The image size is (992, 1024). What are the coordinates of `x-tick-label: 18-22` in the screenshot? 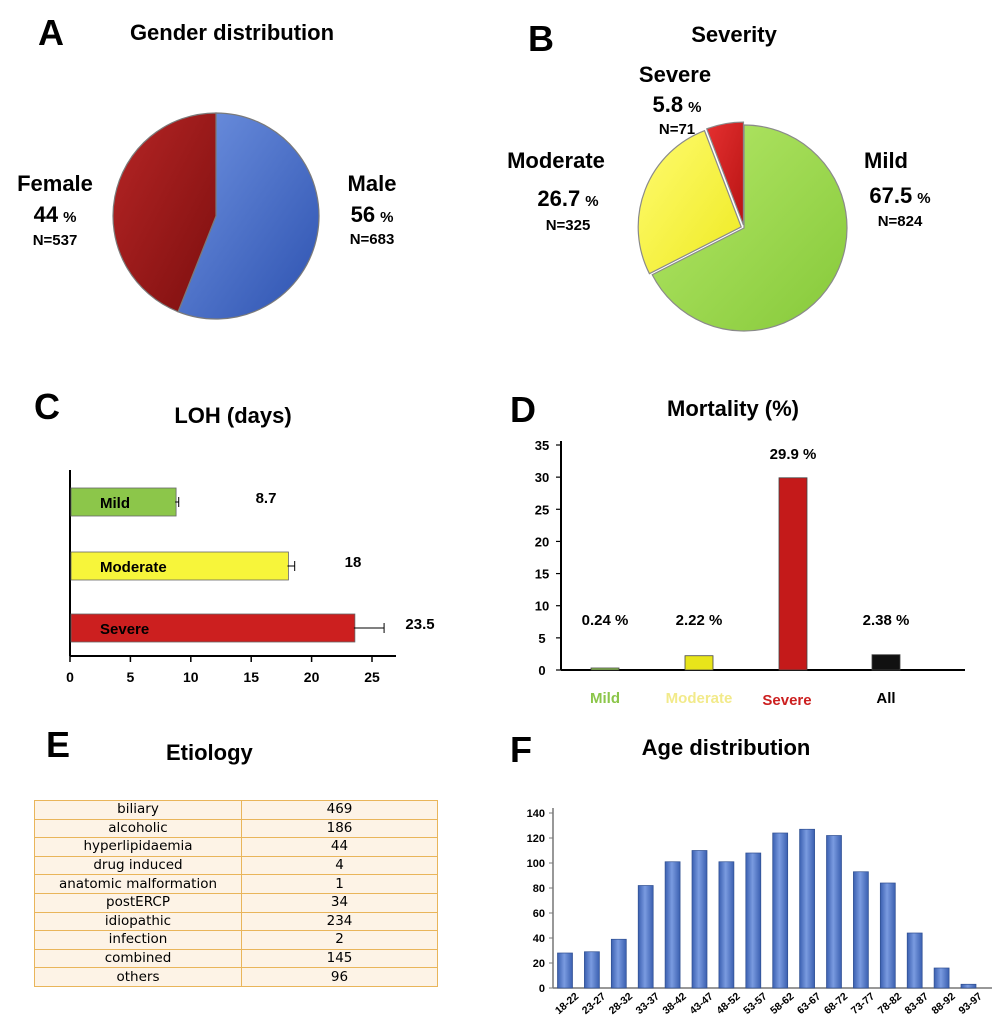 It's located at (567, 1003).